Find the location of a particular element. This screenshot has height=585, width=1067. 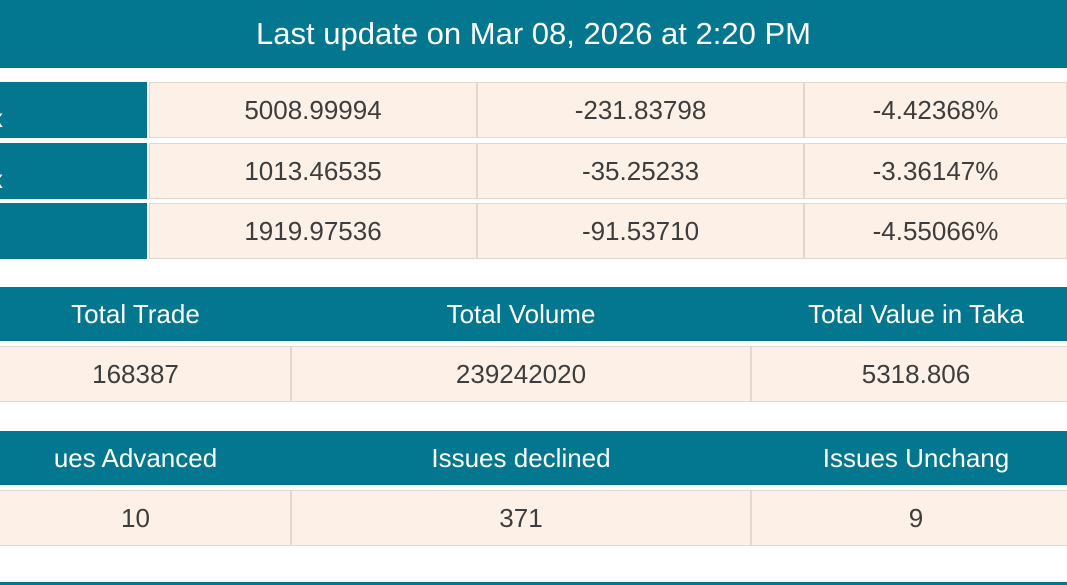

index-value: 5008.99994 is located at coordinates (313, 110).